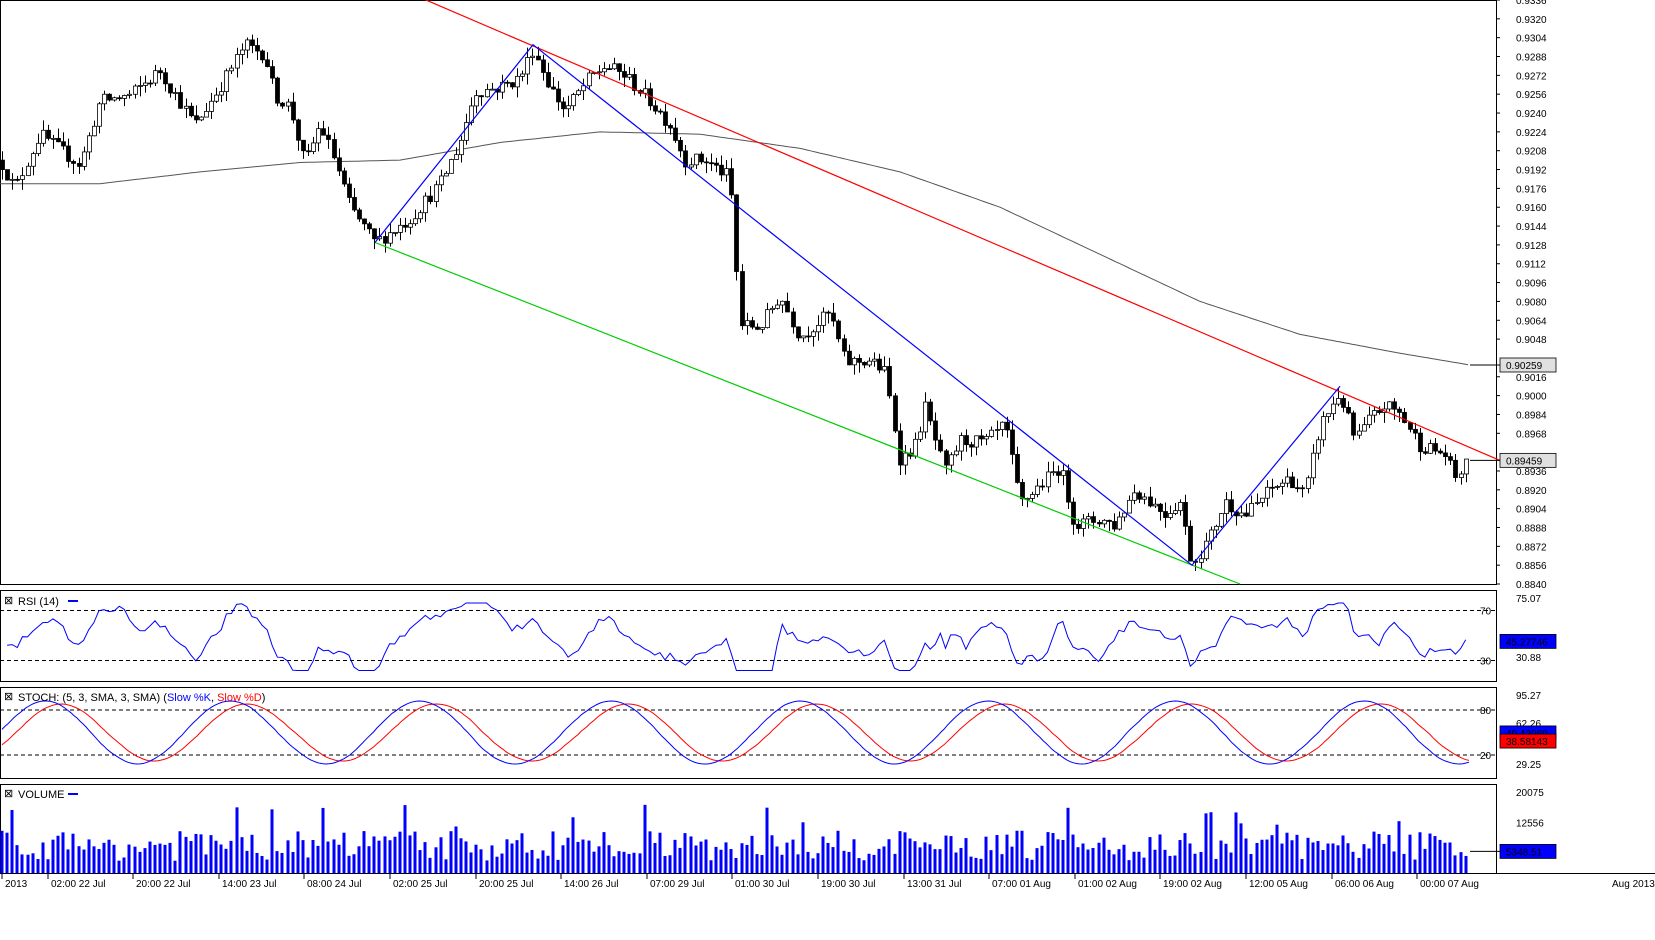 The image size is (1655, 940). Describe the element at coordinates (41, 601) in the screenshot. I see `rsi-title: ⊠ RSI (14)` at that location.